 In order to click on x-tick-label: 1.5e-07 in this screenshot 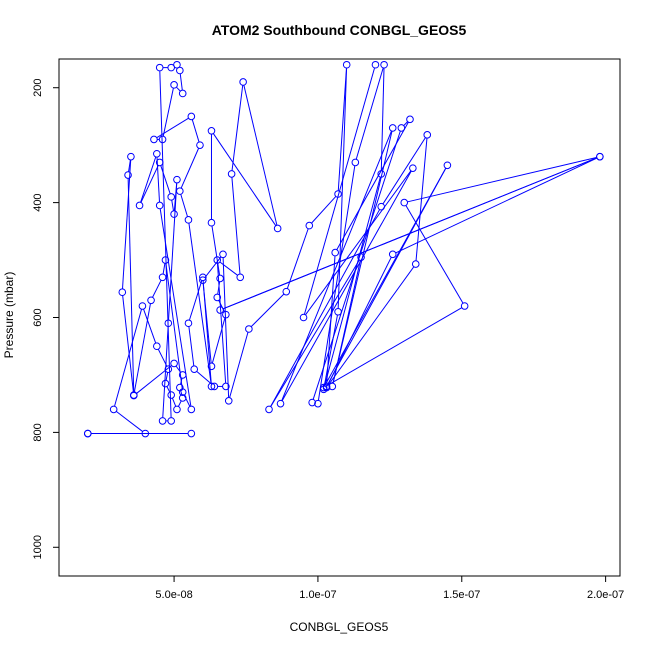, I will do `click(461, 595)`.